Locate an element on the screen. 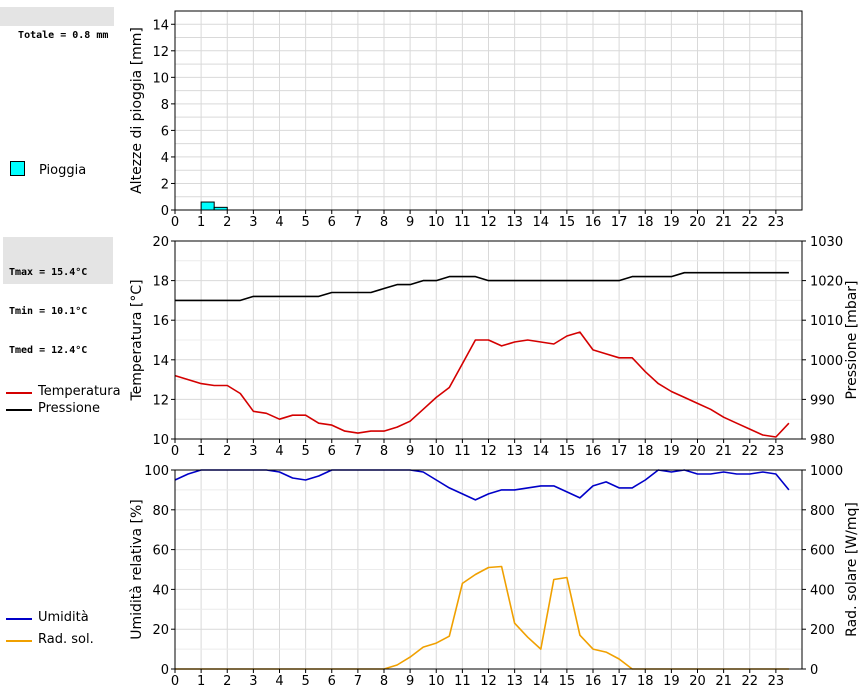 The height and width of the screenshot is (690, 860). y-axis-label: Altezze di pioggia [mm] is located at coordinates (137, 110).